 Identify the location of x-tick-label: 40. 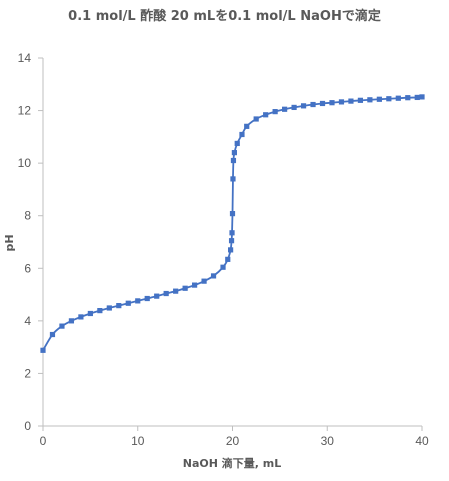
(422, 441).